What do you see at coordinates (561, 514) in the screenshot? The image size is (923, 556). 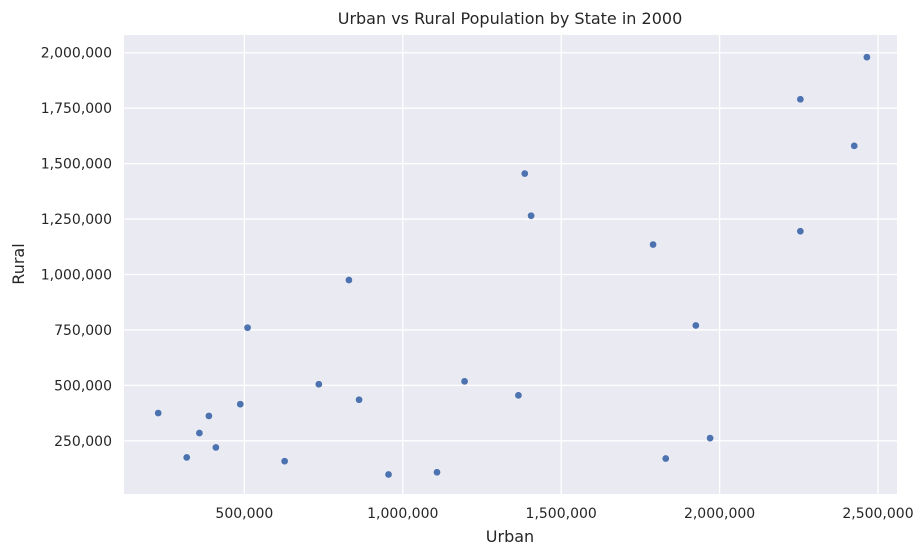 I see `x-tick-label: 1,500,000` at bounding box center [561, 514].